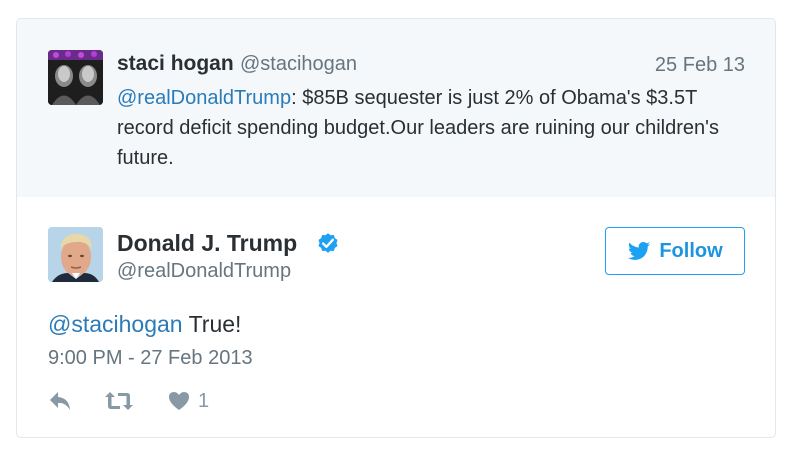 This screenshot has width=798, height=457. I want to click on tweet-actions: 1, so click(128, 401).